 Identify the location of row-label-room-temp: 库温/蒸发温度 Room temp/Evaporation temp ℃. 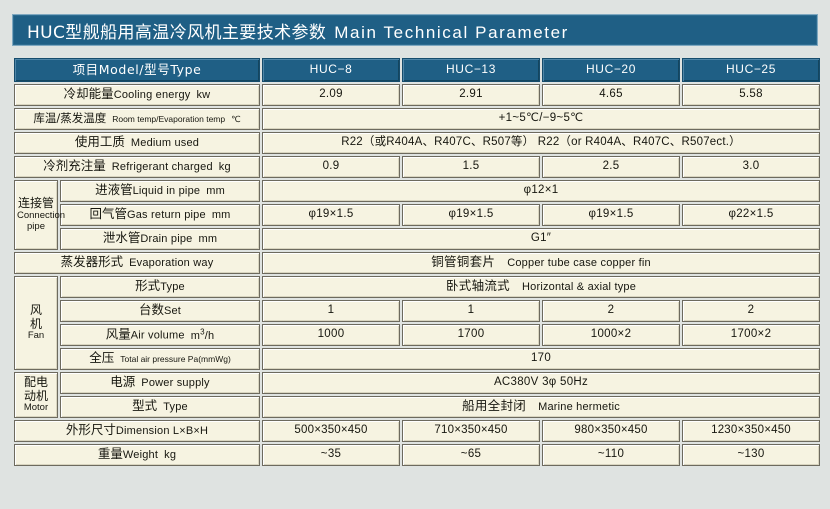
(137, 119).